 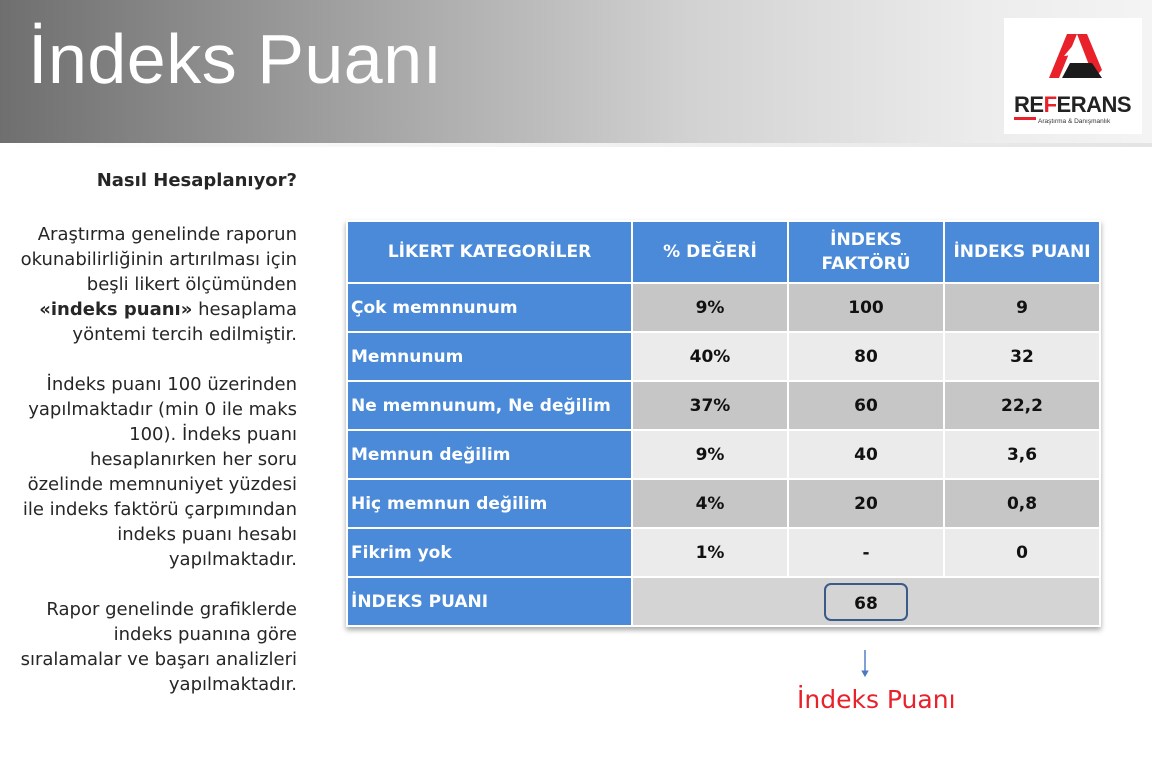 What do you see at coordinates (489, 552) in the screenshot?
I see `row-category: Fikrim yok` at bounding box center [489, 552].